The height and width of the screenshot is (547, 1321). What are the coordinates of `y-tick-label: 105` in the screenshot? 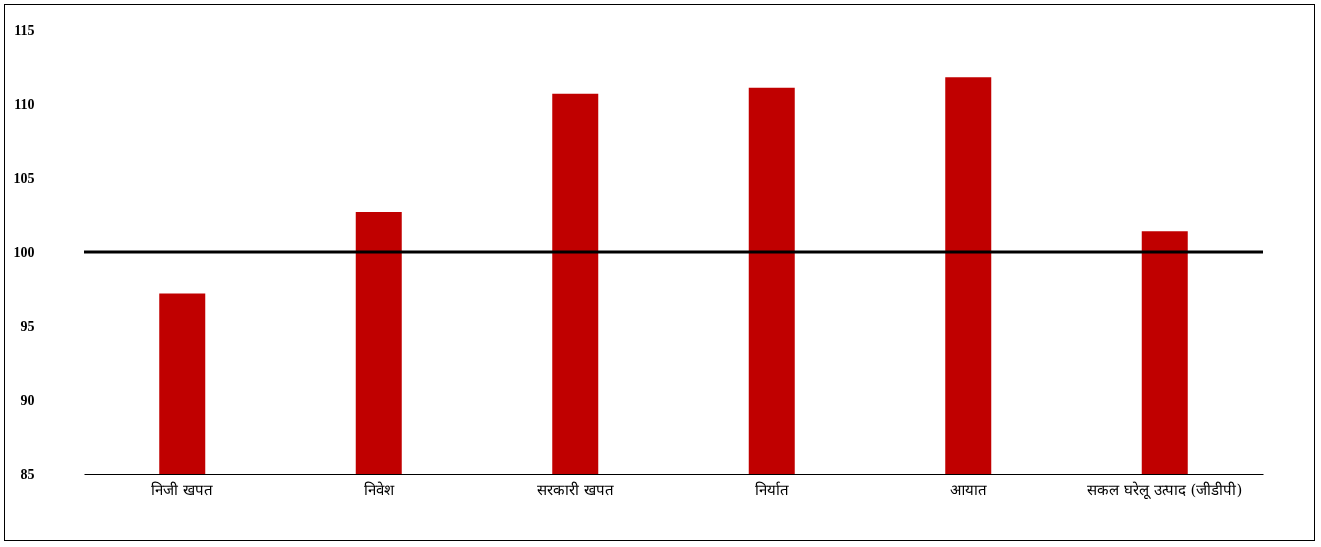 It's located at (24, 178).